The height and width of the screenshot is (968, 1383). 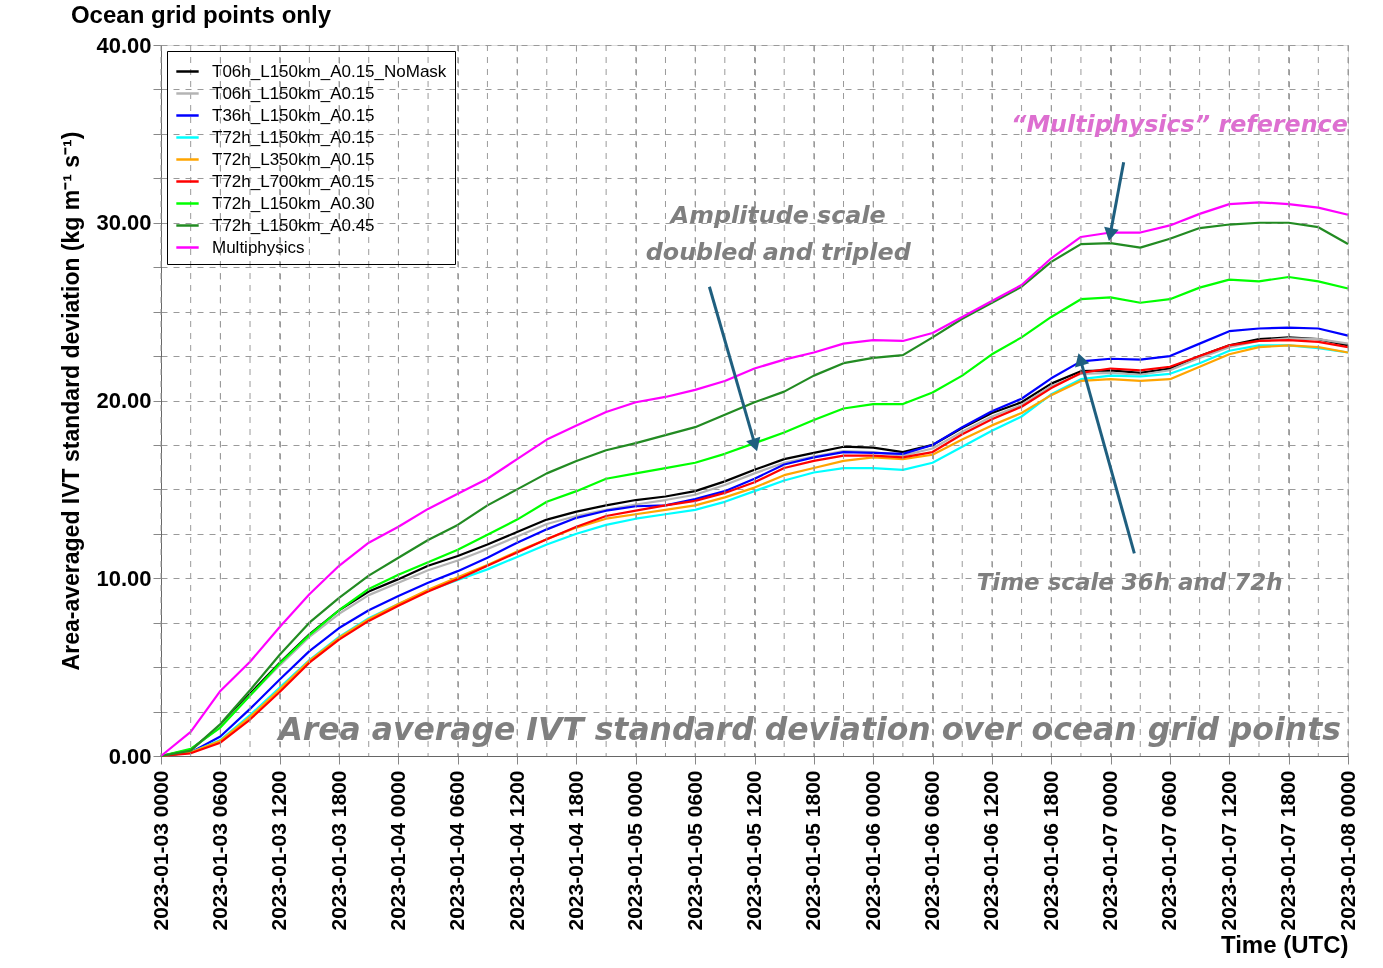 I want to click on y-axis-title: Area-averaged IVT standard deviation (kg m⁻¹ s⁻¹), so click(x=71, y=401).